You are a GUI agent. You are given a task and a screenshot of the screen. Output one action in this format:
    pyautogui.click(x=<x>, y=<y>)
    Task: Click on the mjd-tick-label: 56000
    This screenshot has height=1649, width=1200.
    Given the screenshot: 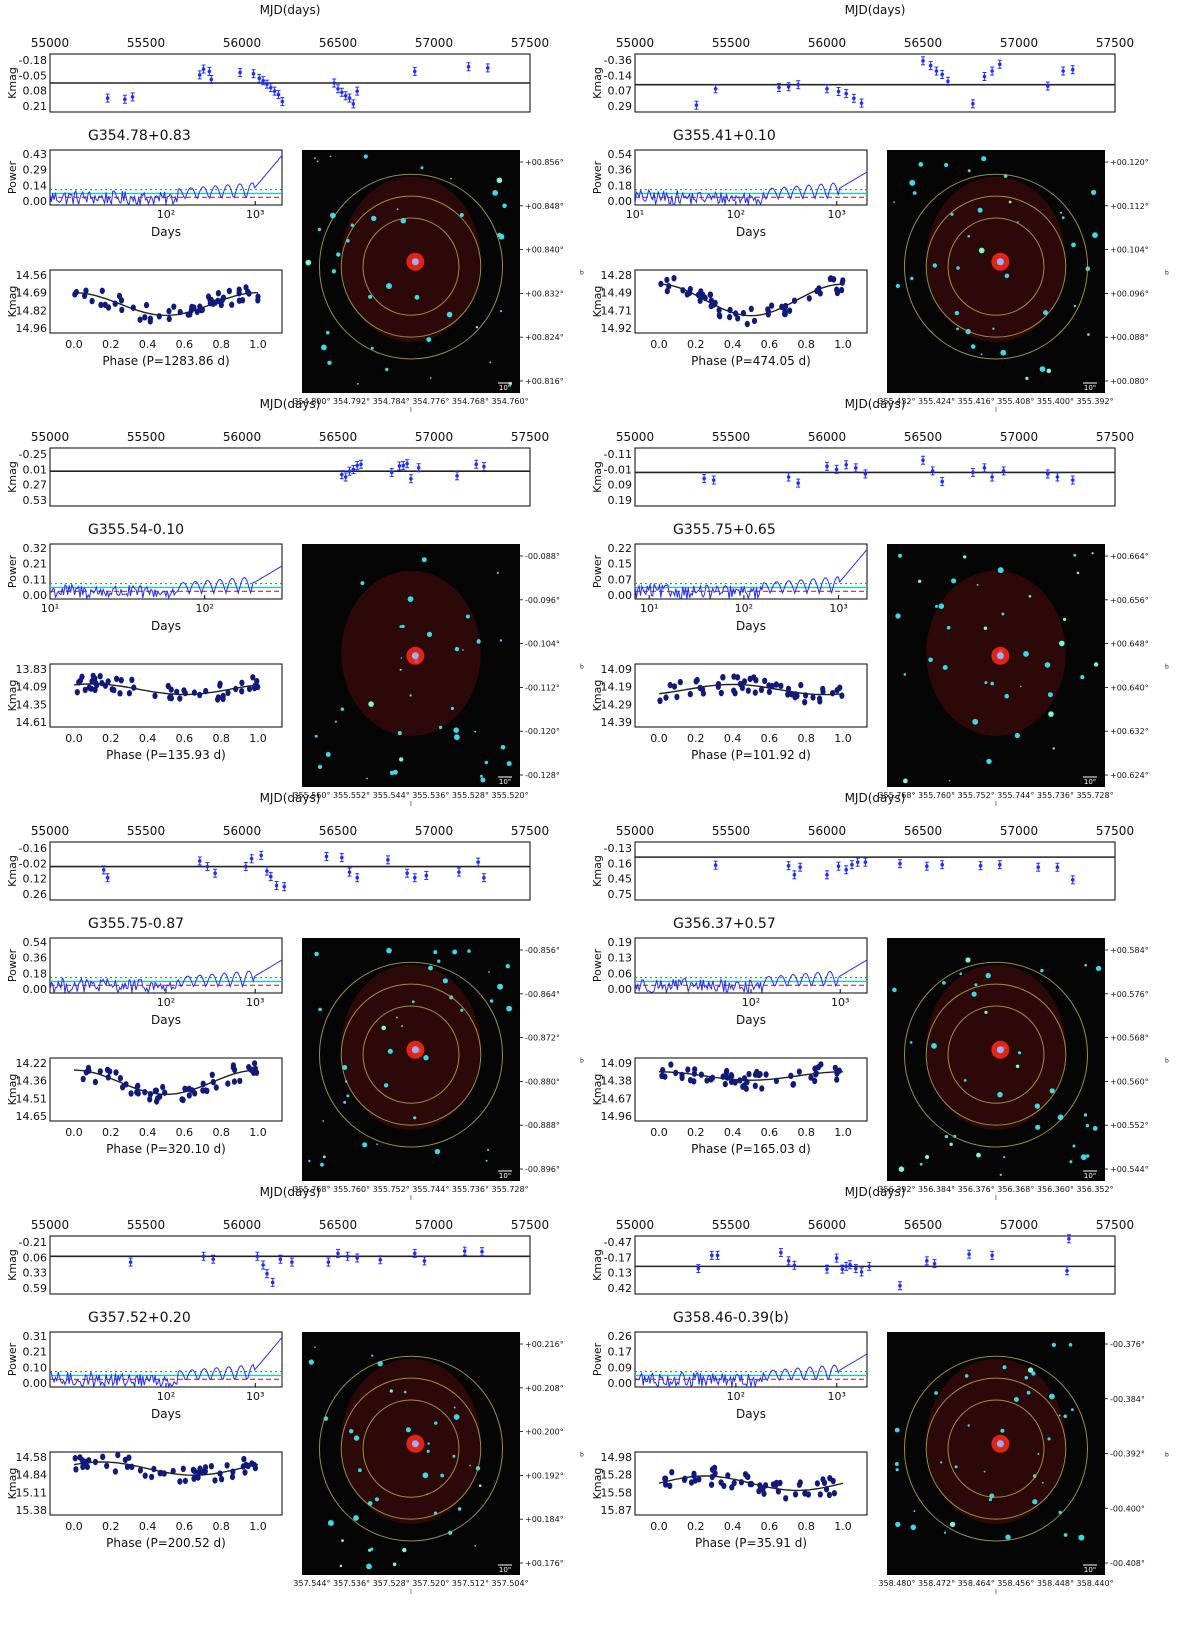 What is the action you would take?
    pyautogui.click(x=242, y=1225)
    